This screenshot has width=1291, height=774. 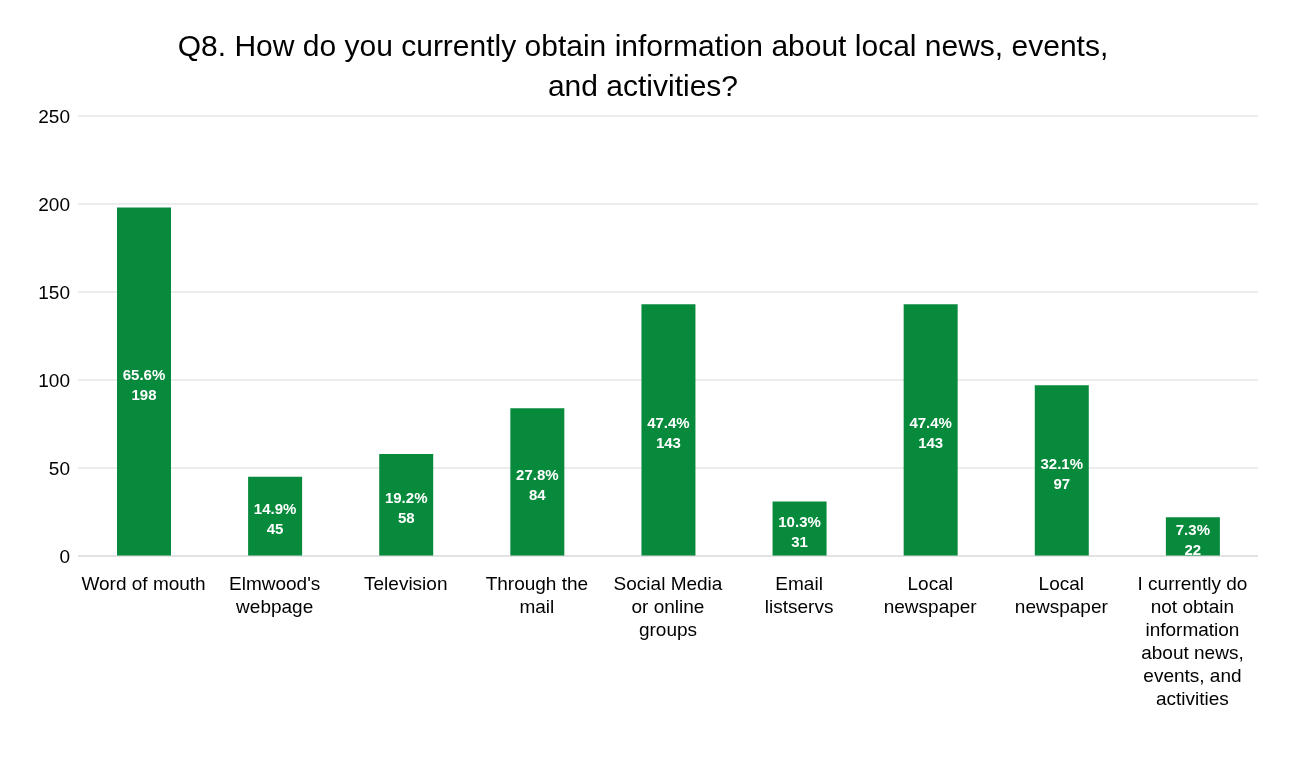 I want to click on data-label: 10.3% 31, so click(x=799, y=531).